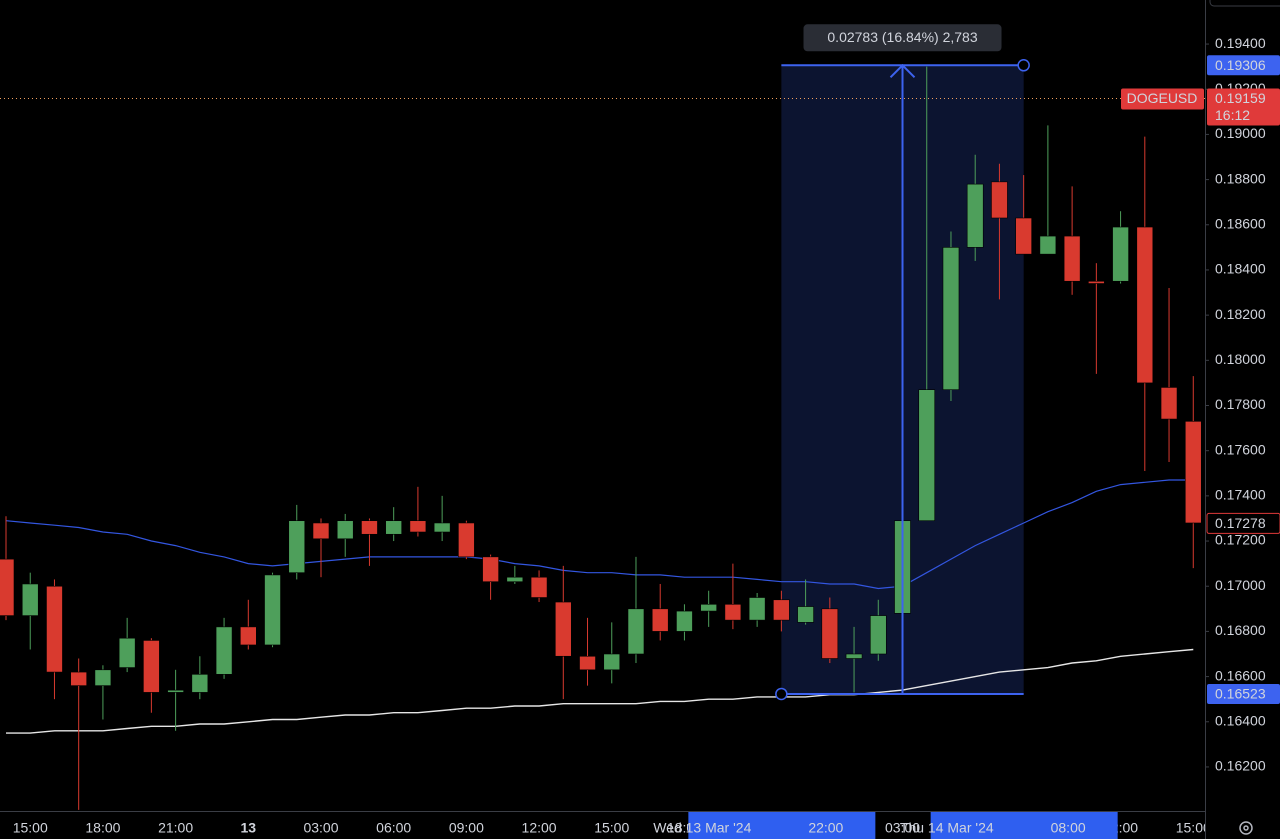 This screenshot has width=1280, height=839. Describe the element at coordinates (1240, 694) in the screenshot. I see `price-badge-label: 0.16523` at that location.